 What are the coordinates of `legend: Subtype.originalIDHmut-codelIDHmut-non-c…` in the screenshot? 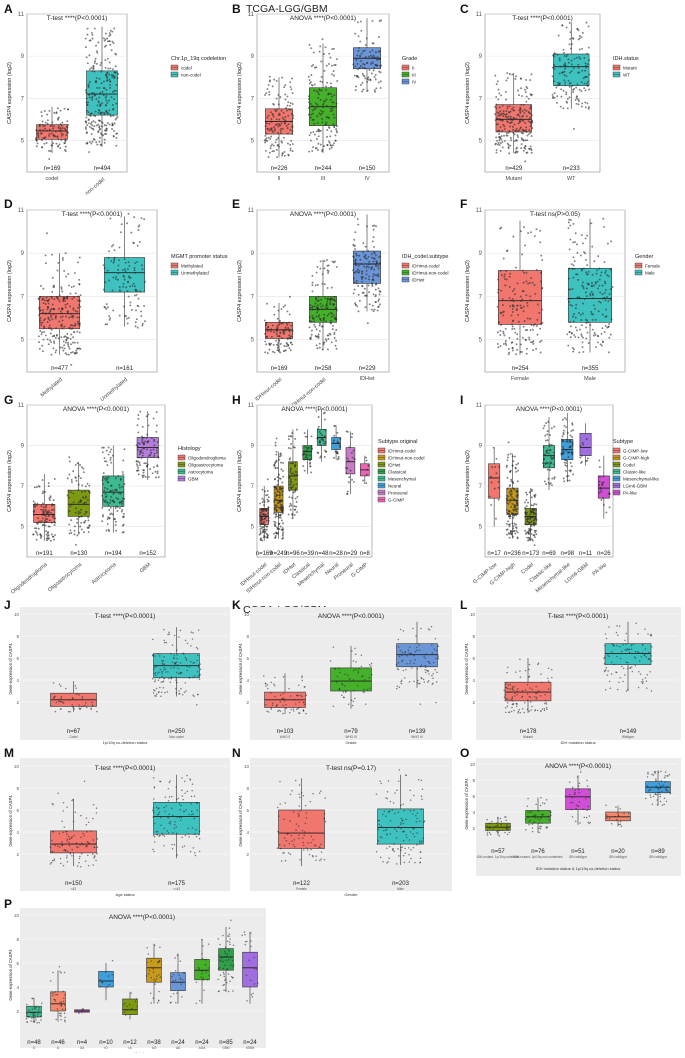 It's located at (401, 471).